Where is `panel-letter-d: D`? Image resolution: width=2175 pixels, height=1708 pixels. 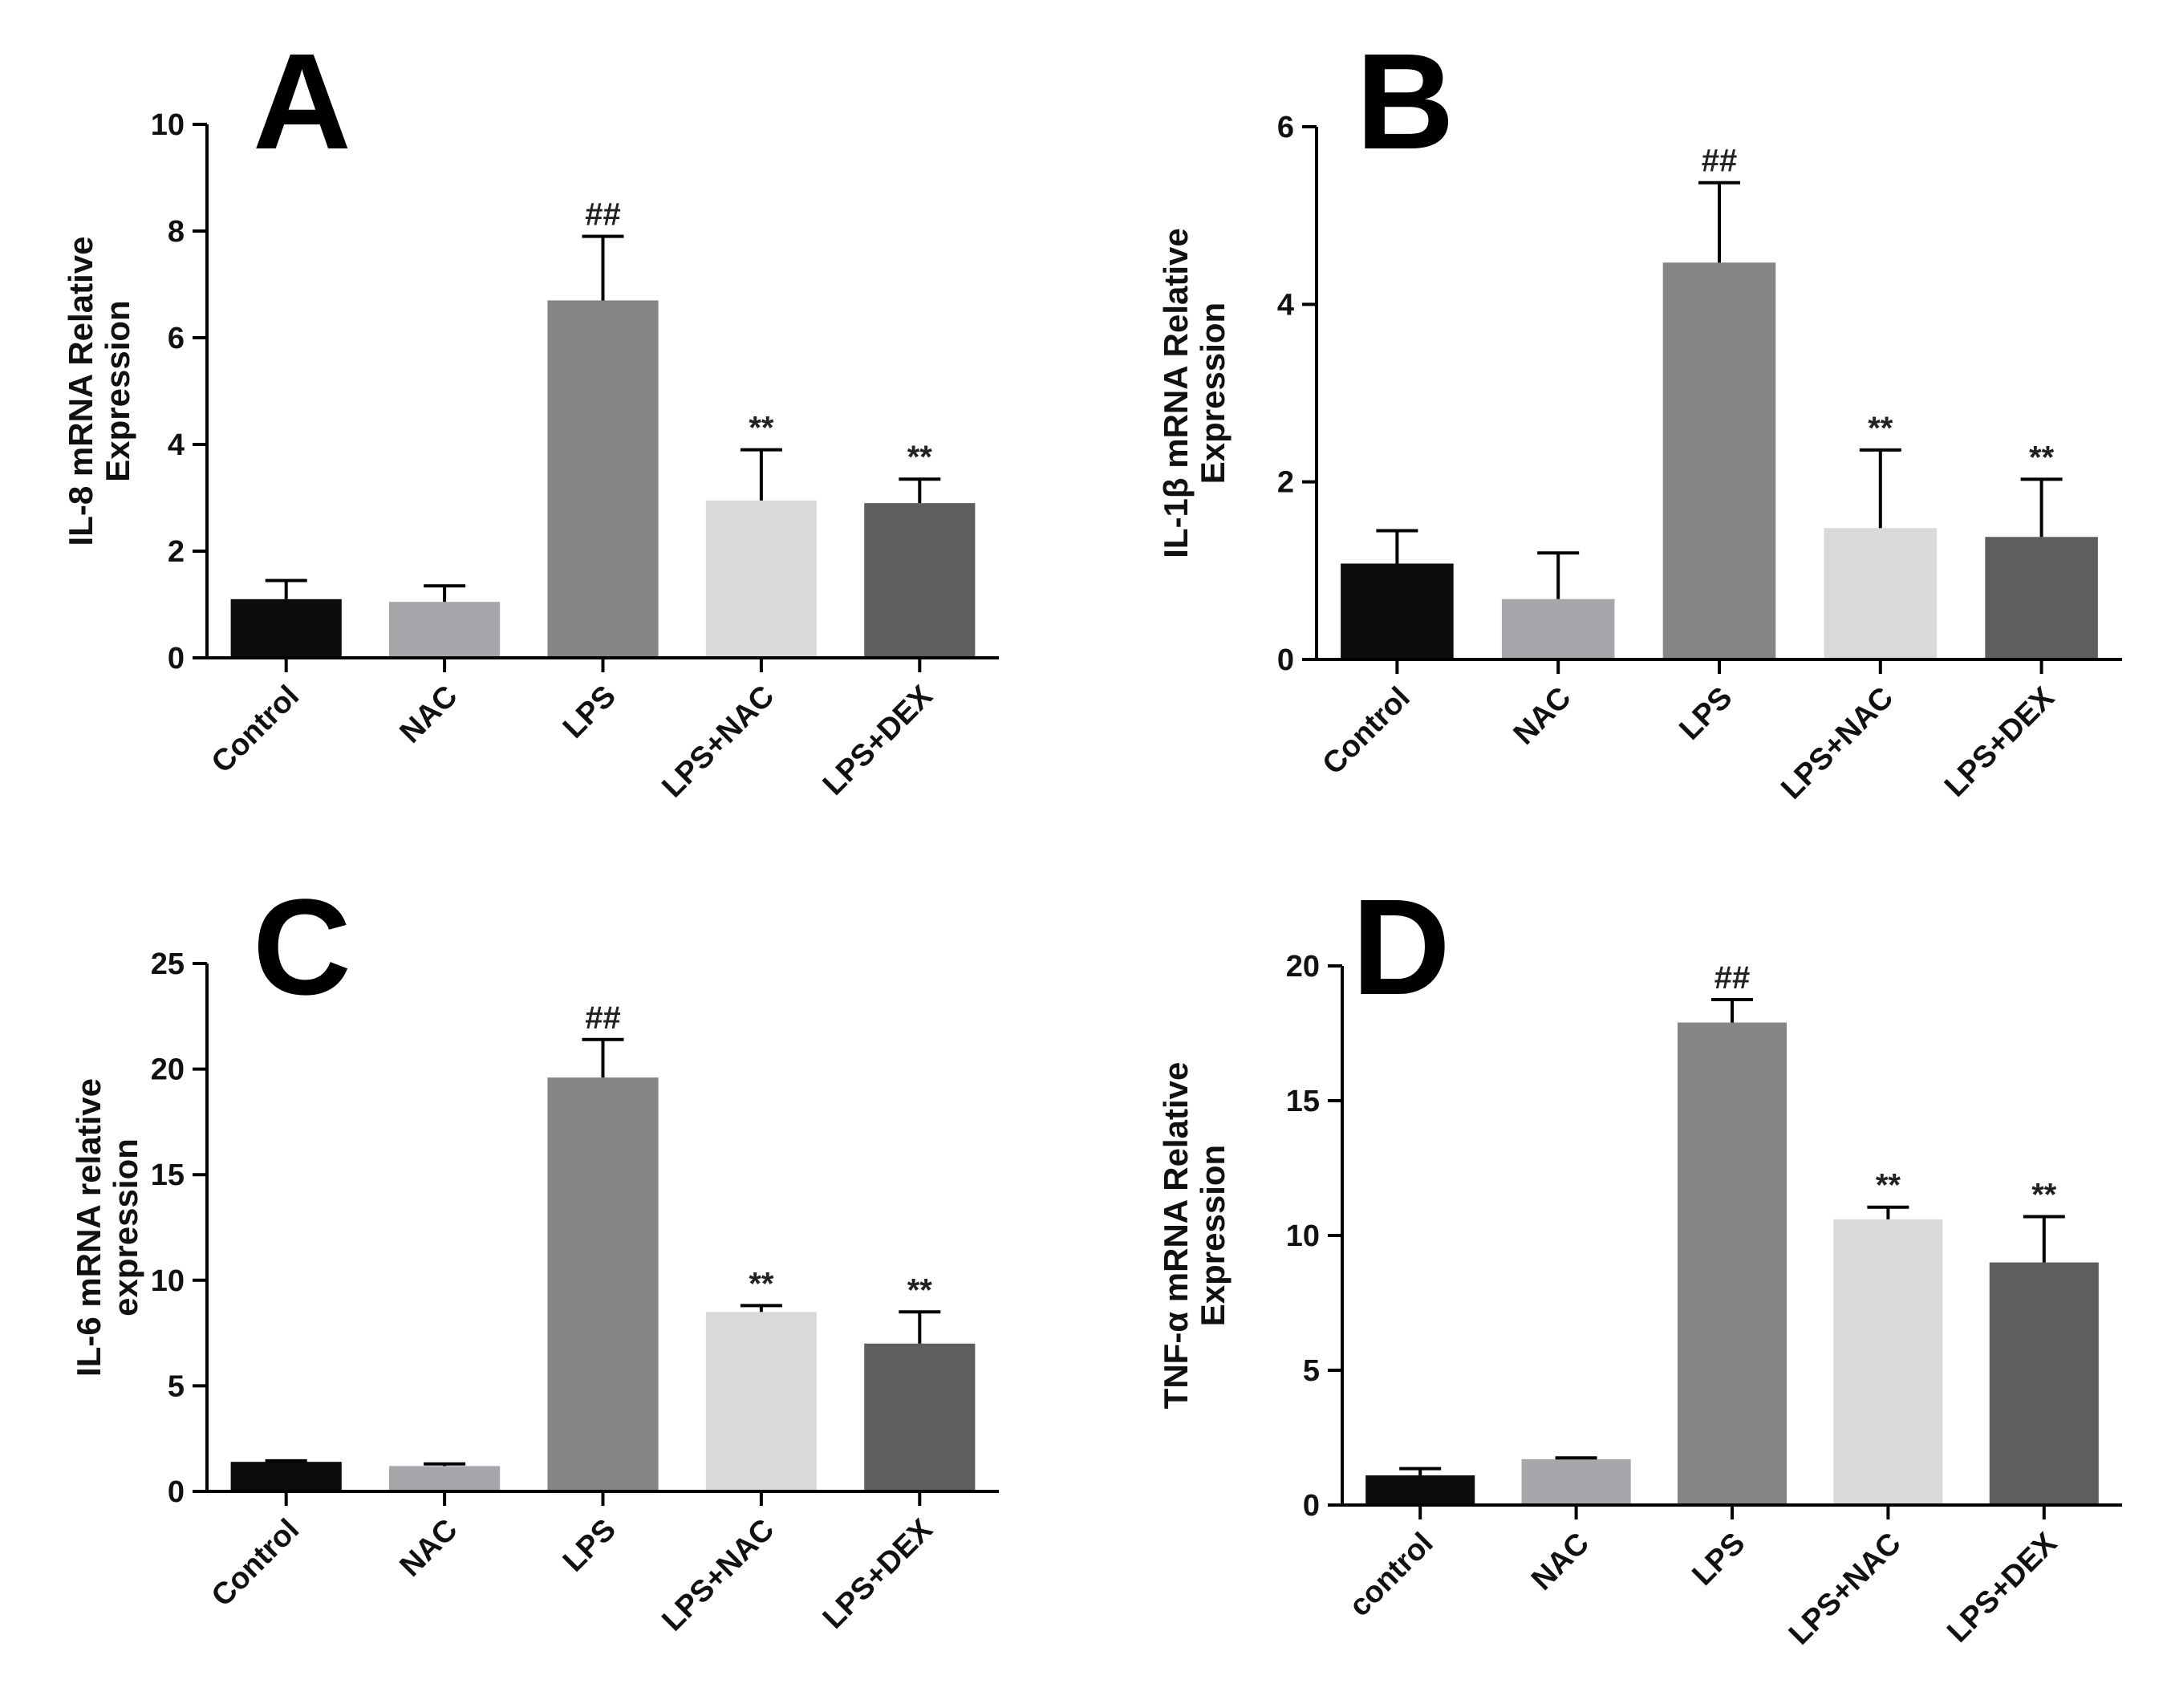
panel-letter-d: D is located at coordinates (1402, 948).